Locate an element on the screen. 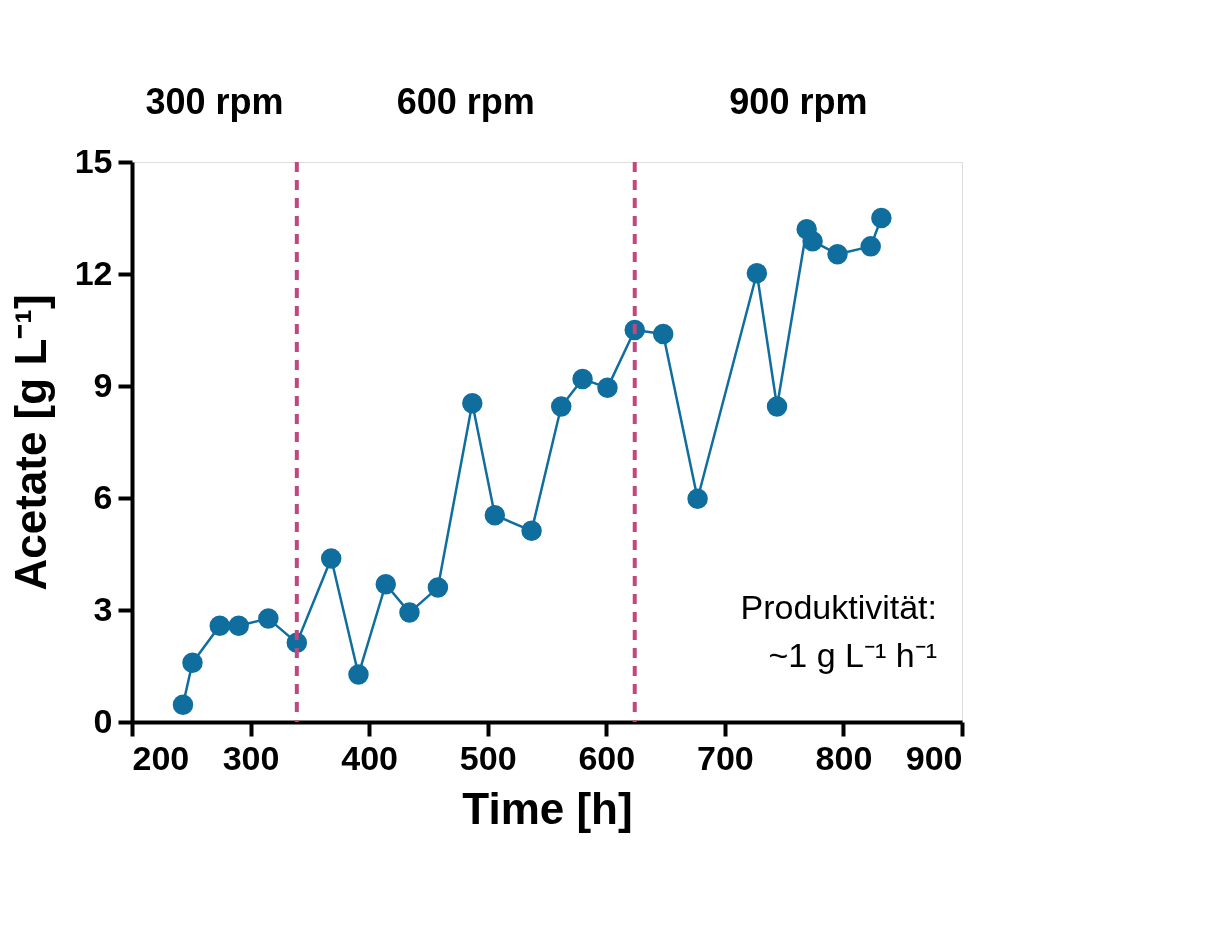 Image resolution: width=1205 pixels, height=929 pixels. text: 900 rpm is located at coordinates (798, 101).